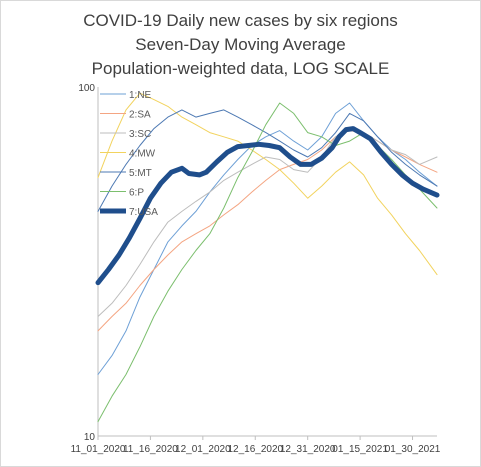 The image size is (481, 467). Describe the element at coordinates (142, 154) in the screenshot. I see `legend-label: 4:MW` at that location.